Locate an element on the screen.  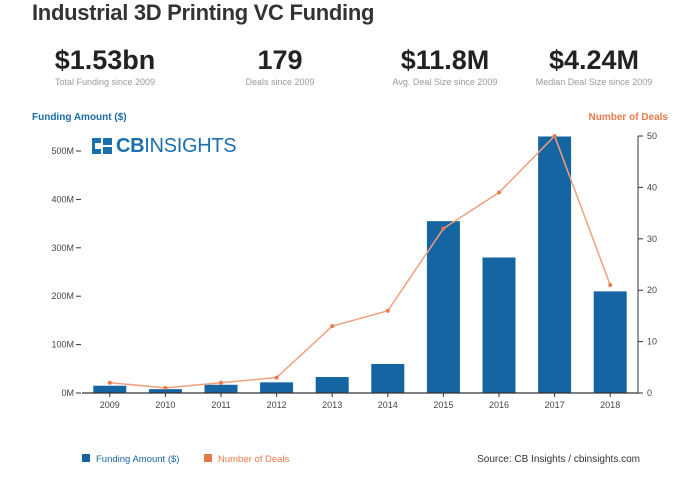
stat-deals: 179 Deals since 2009 is located at coordinates (280, 66).